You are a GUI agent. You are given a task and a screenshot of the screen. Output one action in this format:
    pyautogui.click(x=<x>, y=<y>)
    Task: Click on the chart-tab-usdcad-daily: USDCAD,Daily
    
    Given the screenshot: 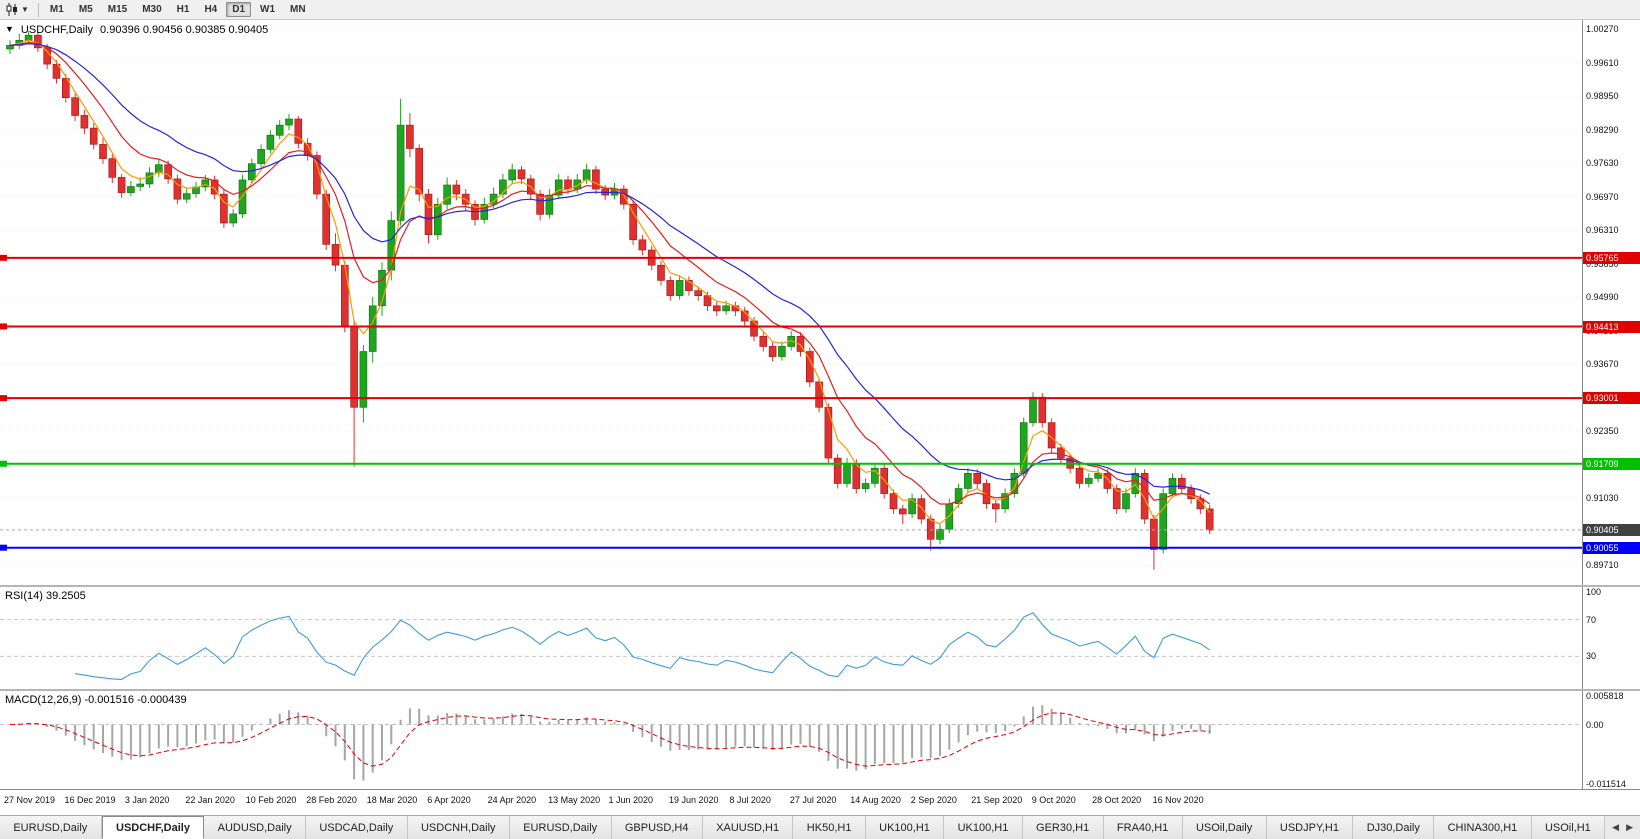 What is the action you would take?
    pyautogui.click(x=356, y=827)
    